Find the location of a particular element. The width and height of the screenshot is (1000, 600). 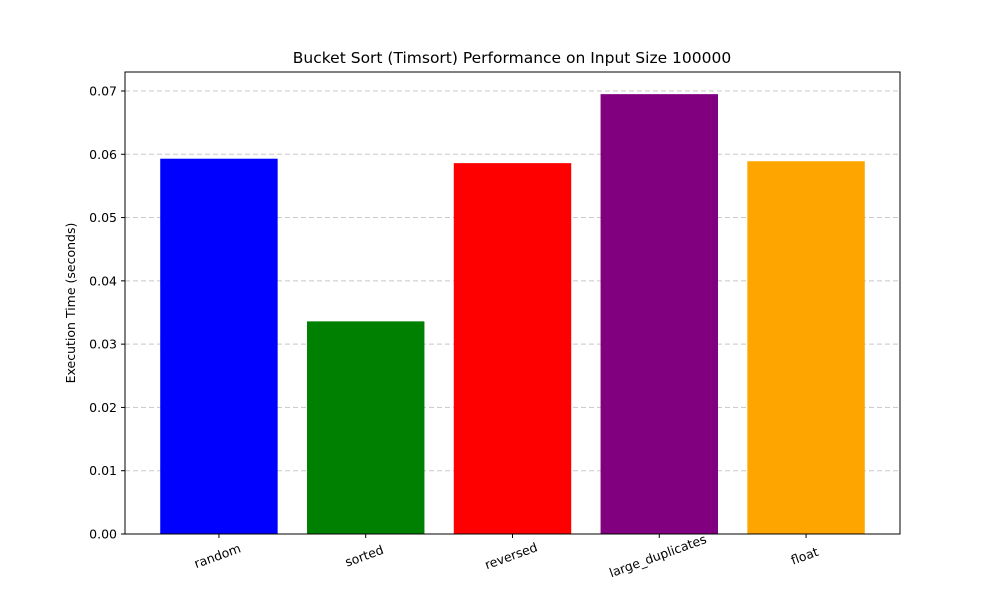

y-tick-label: 0.03 is located at coordinates (103, 344).